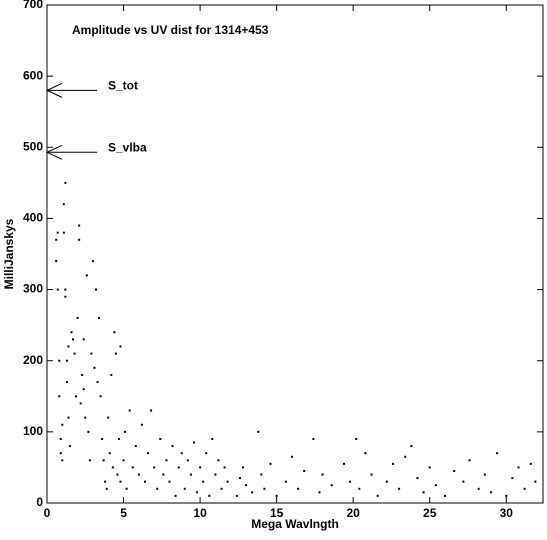  I want to click on y-tick-label: 600, so click(33, 75).